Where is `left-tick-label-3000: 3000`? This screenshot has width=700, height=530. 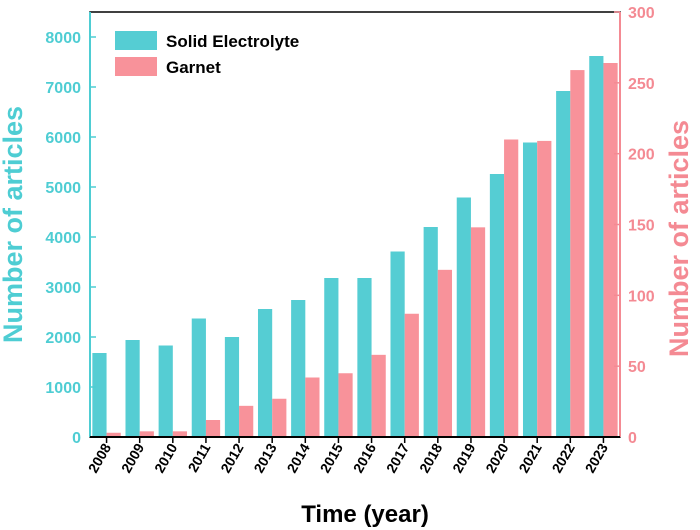 left-tick-label-3000: 3000 is located at coordinates (63, 288).